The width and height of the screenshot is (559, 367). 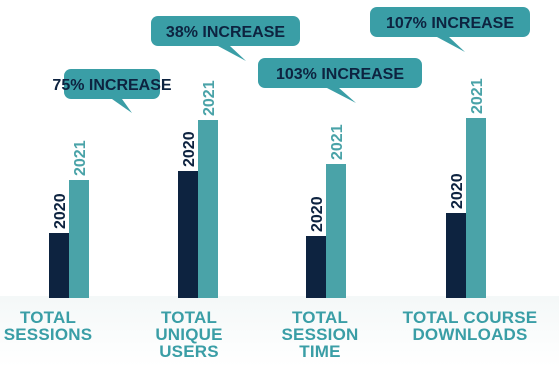 I want to click on callout-text: 103% INCREASE, so click(x=340, y=74).